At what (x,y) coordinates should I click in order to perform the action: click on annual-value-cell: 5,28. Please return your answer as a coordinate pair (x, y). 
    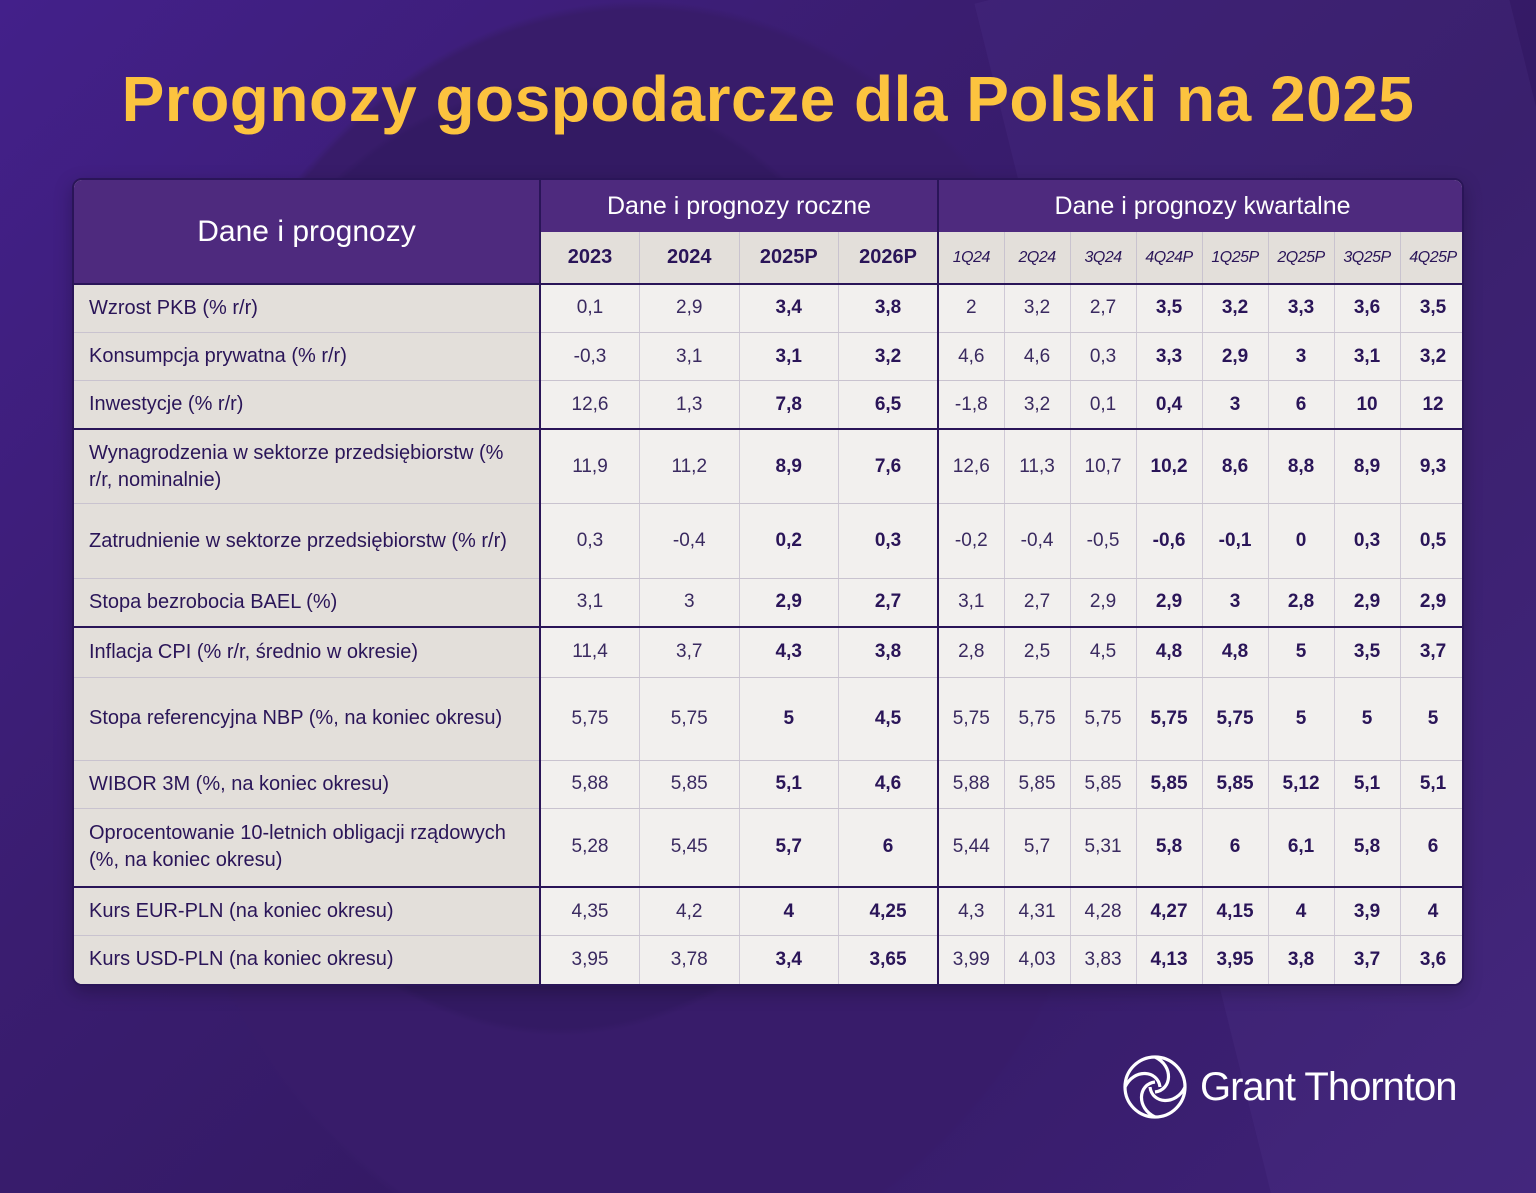
    Looking at the image, I should click on (590, 848).